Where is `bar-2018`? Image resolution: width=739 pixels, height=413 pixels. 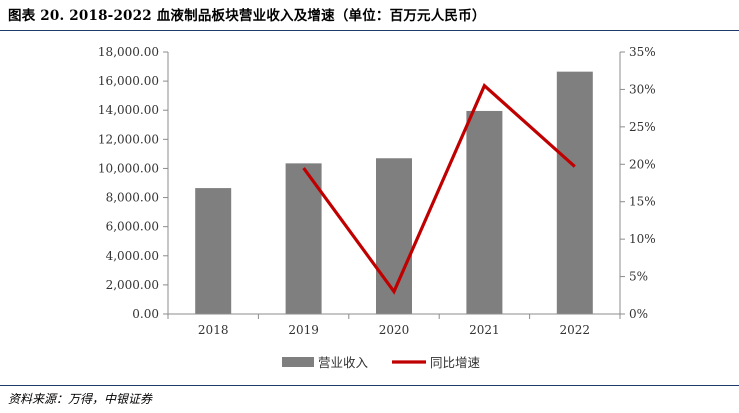 bar-2018 is located at coordinates (213, 251).